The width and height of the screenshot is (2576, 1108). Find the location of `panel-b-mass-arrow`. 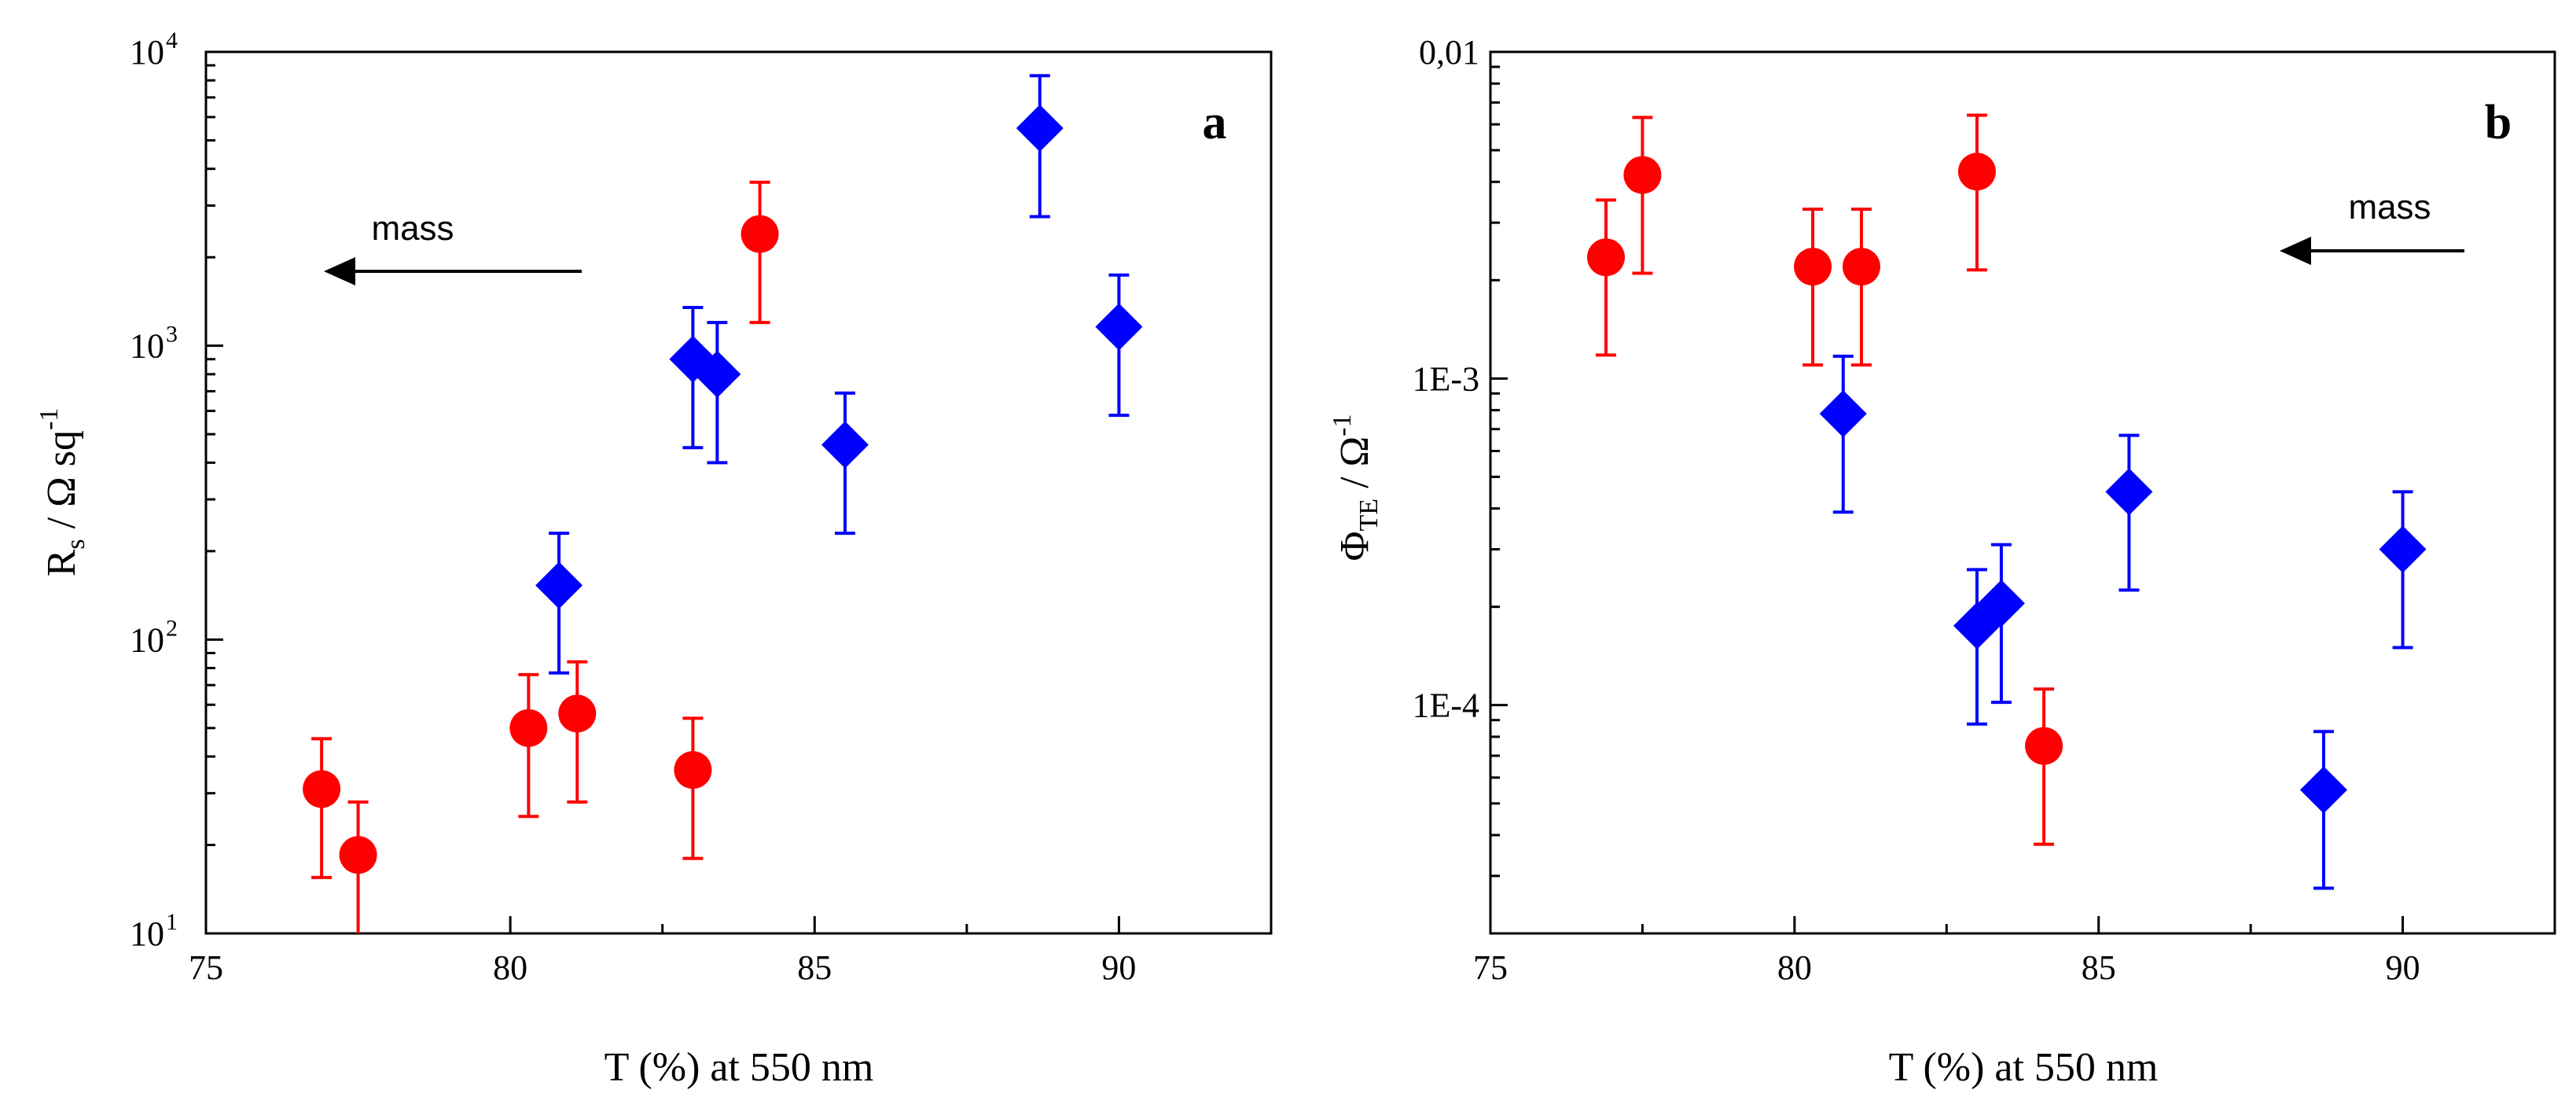

panel-b-mass-arrow is located at coordinates (2372, 251).